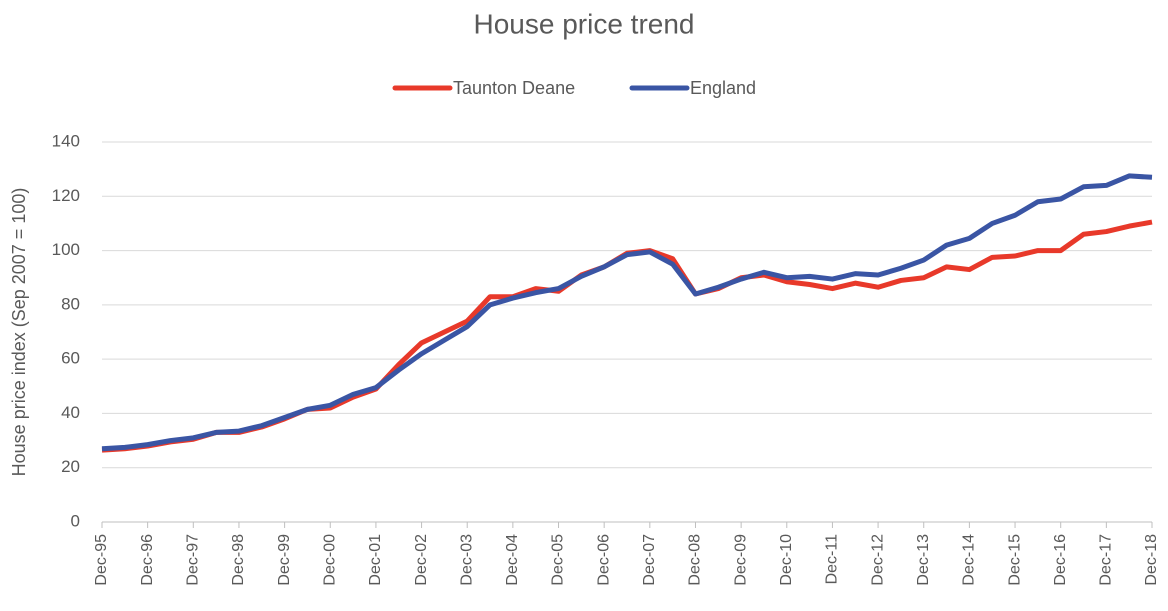  What do you see at coordinates (375, 560) in the screenshot?
I see `x-tick-label: Dec-01` at bounding box center [375, 560].